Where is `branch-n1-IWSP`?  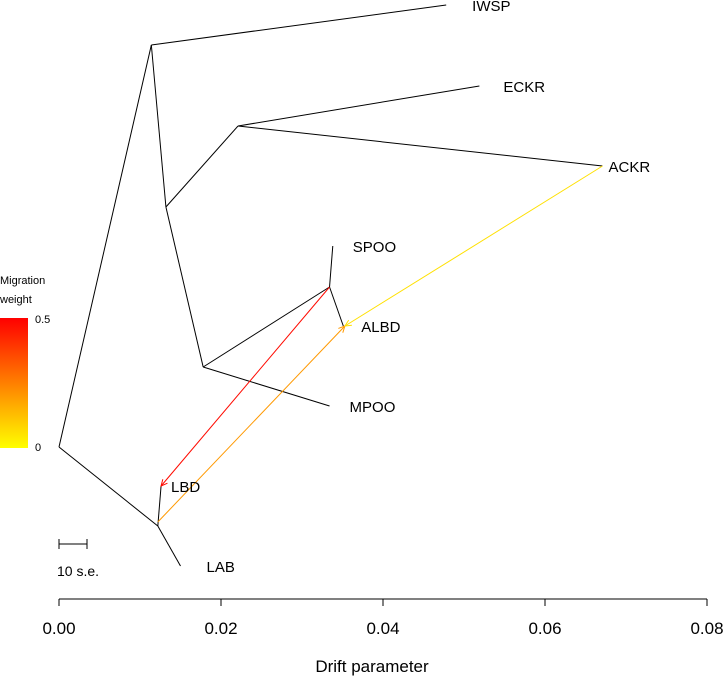 branch-n1-IWSP is located at coordinates (299, 25).